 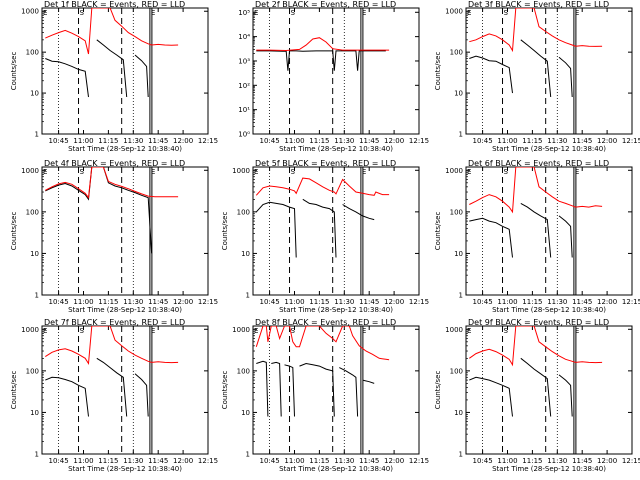 What do you see at coordinates (244, 86) in the screenshot?
I see `y-tick-label: 10²` at bounding box center [244, 86].